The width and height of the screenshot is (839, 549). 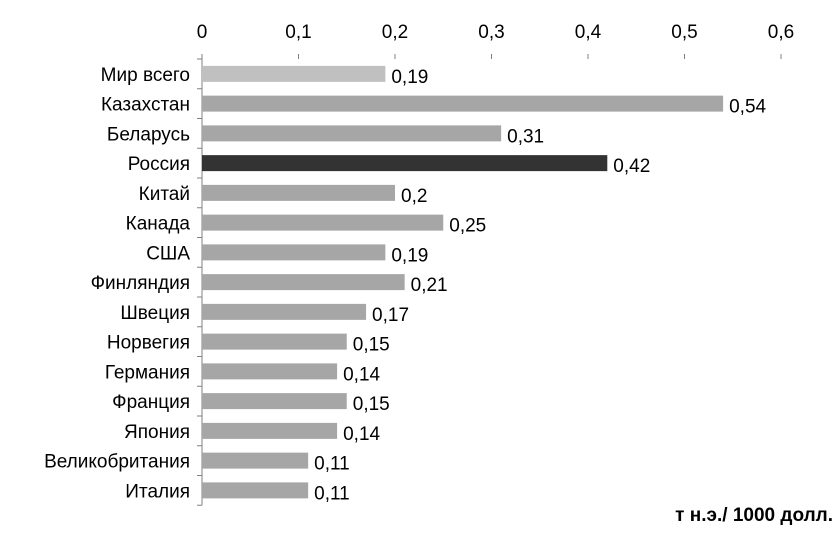 I want to click on category-label: Китай, so click(x=164, y=194).